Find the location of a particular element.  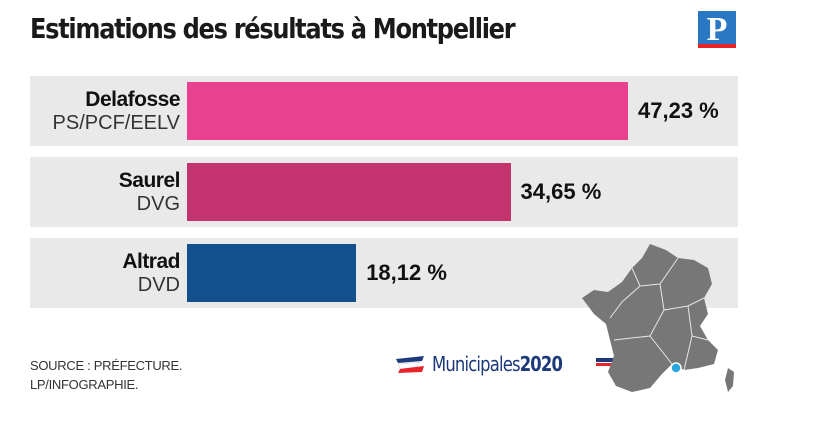

region-borders is located at coordinates (659, 314).